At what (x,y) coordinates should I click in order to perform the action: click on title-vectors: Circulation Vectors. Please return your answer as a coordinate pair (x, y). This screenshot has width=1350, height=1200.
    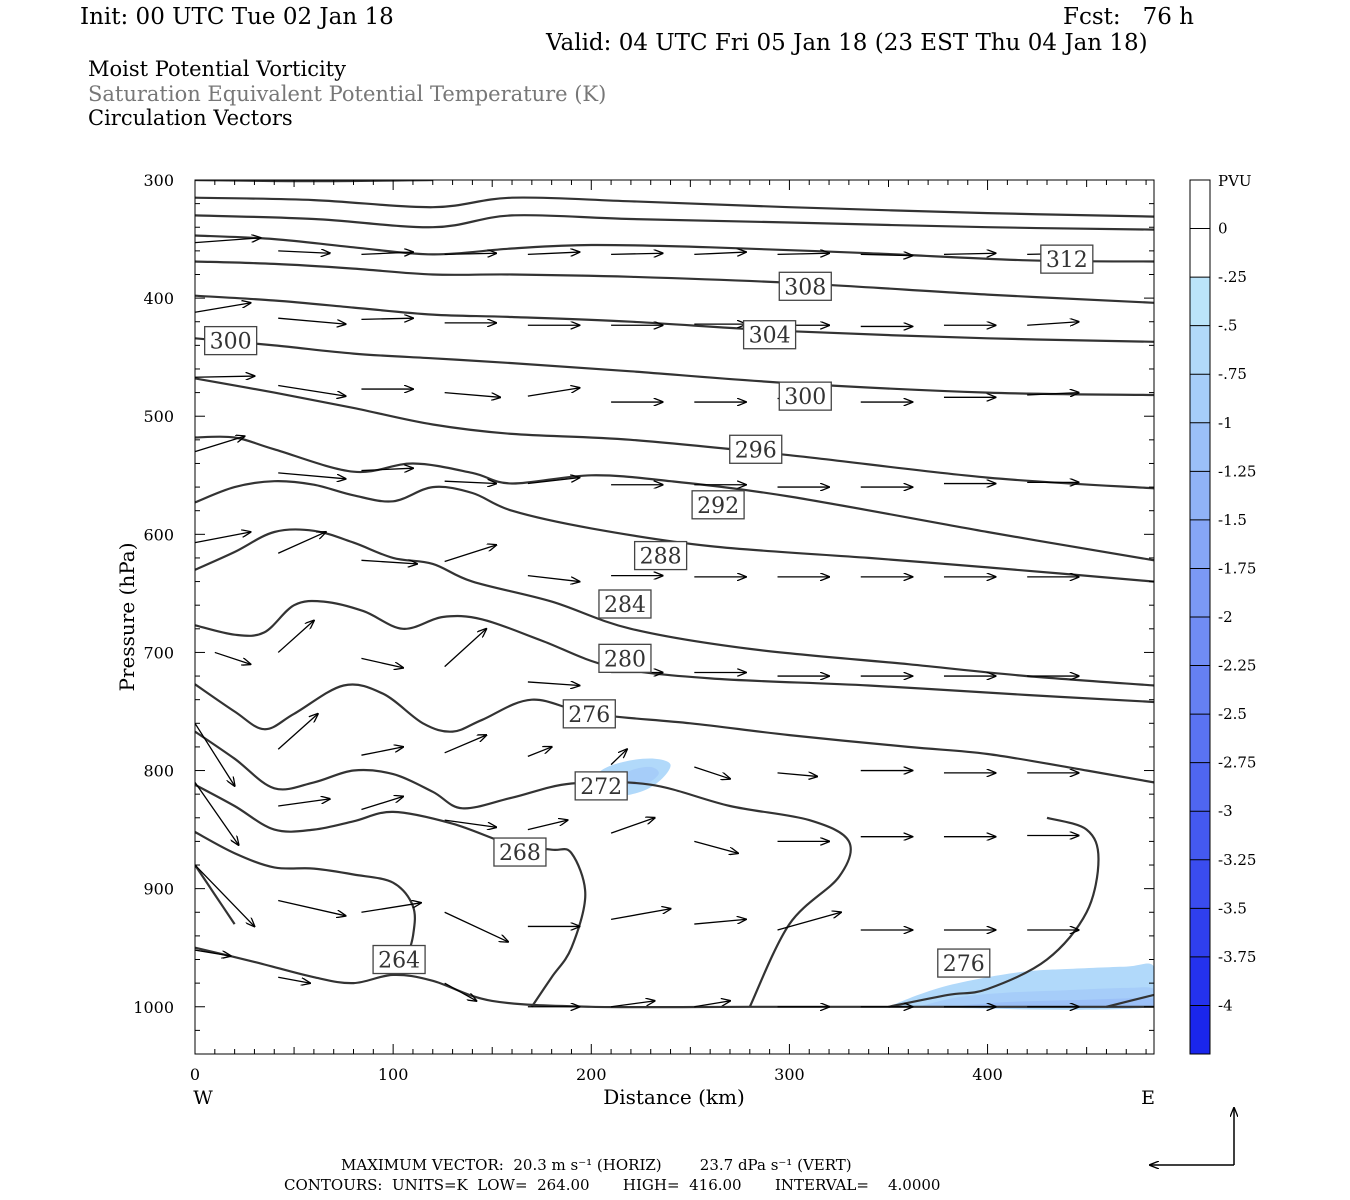
    Looking at the image, I should click on (190, 118).